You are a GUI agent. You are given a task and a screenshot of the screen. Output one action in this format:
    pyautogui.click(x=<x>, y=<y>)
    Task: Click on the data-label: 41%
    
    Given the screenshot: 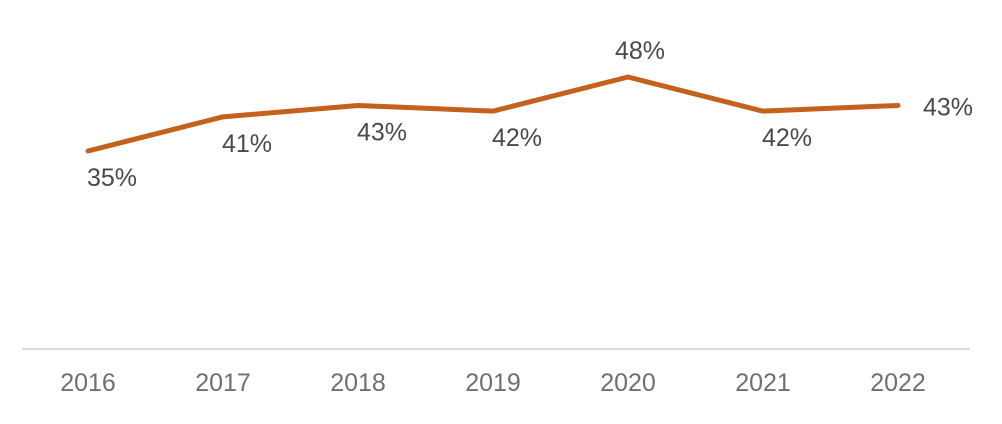 What is the action you would take?
    pyautogui.click(x=247, y=144)
    